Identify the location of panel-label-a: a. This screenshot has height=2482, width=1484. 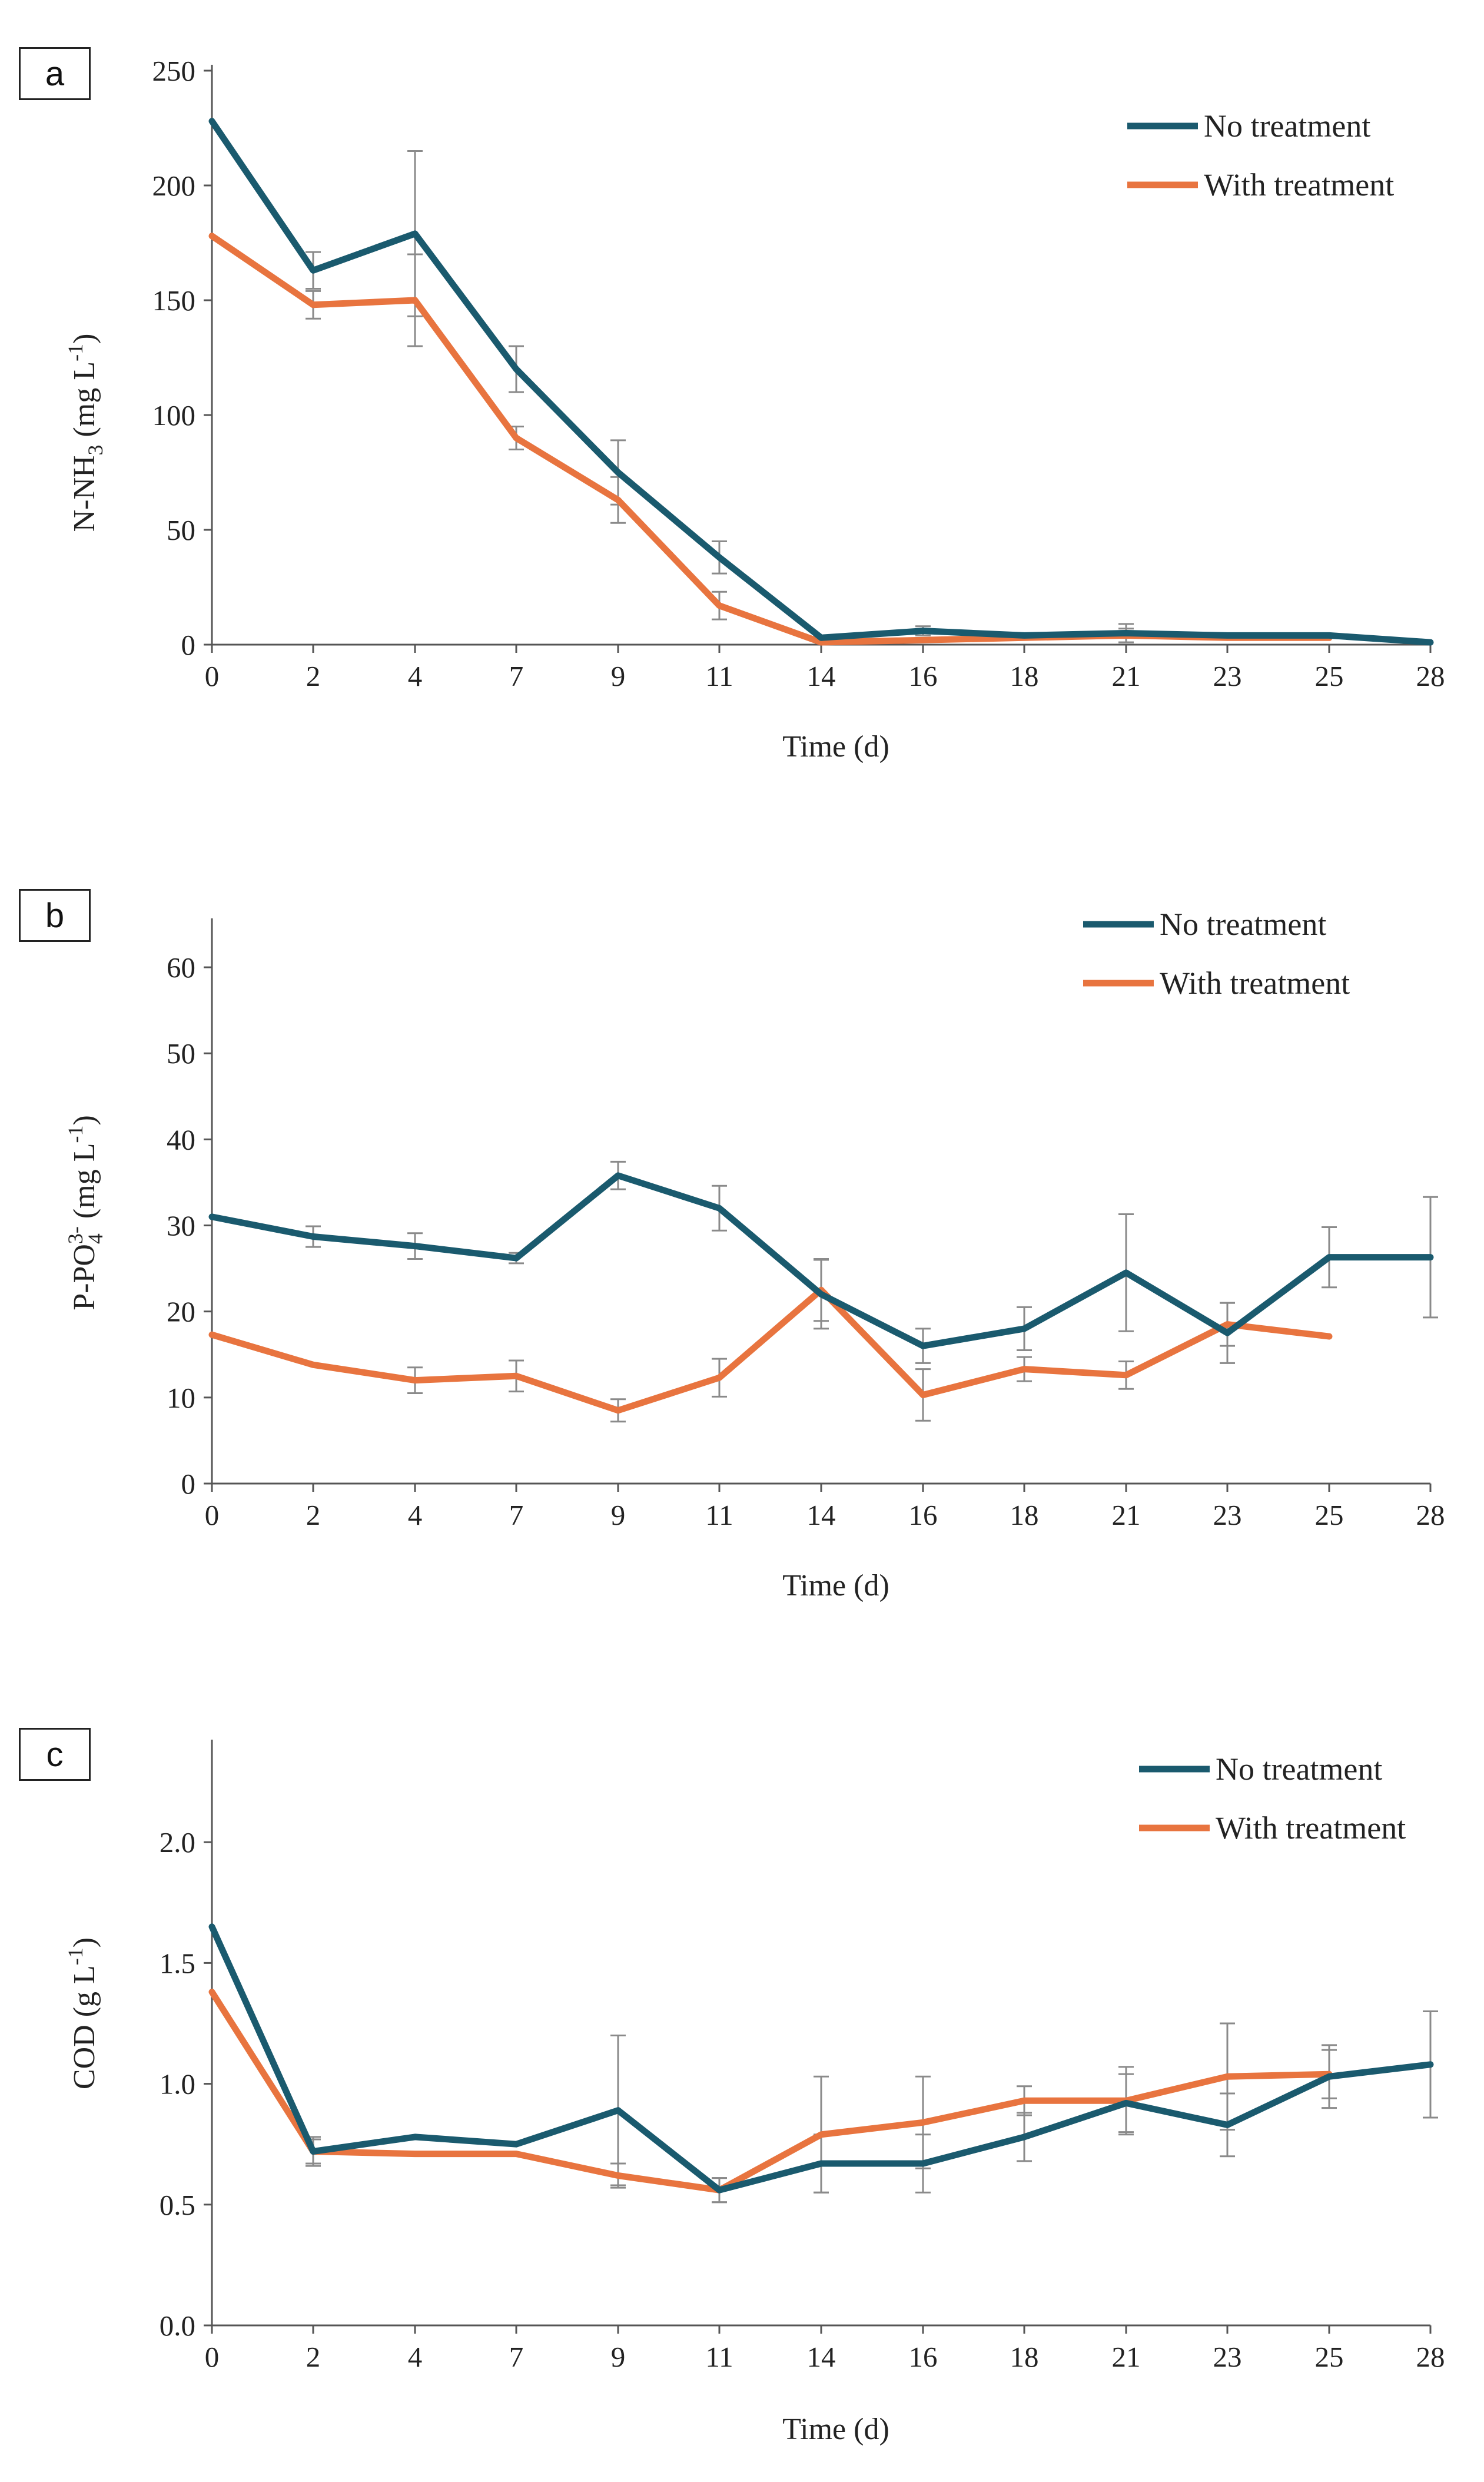
(55, 73).